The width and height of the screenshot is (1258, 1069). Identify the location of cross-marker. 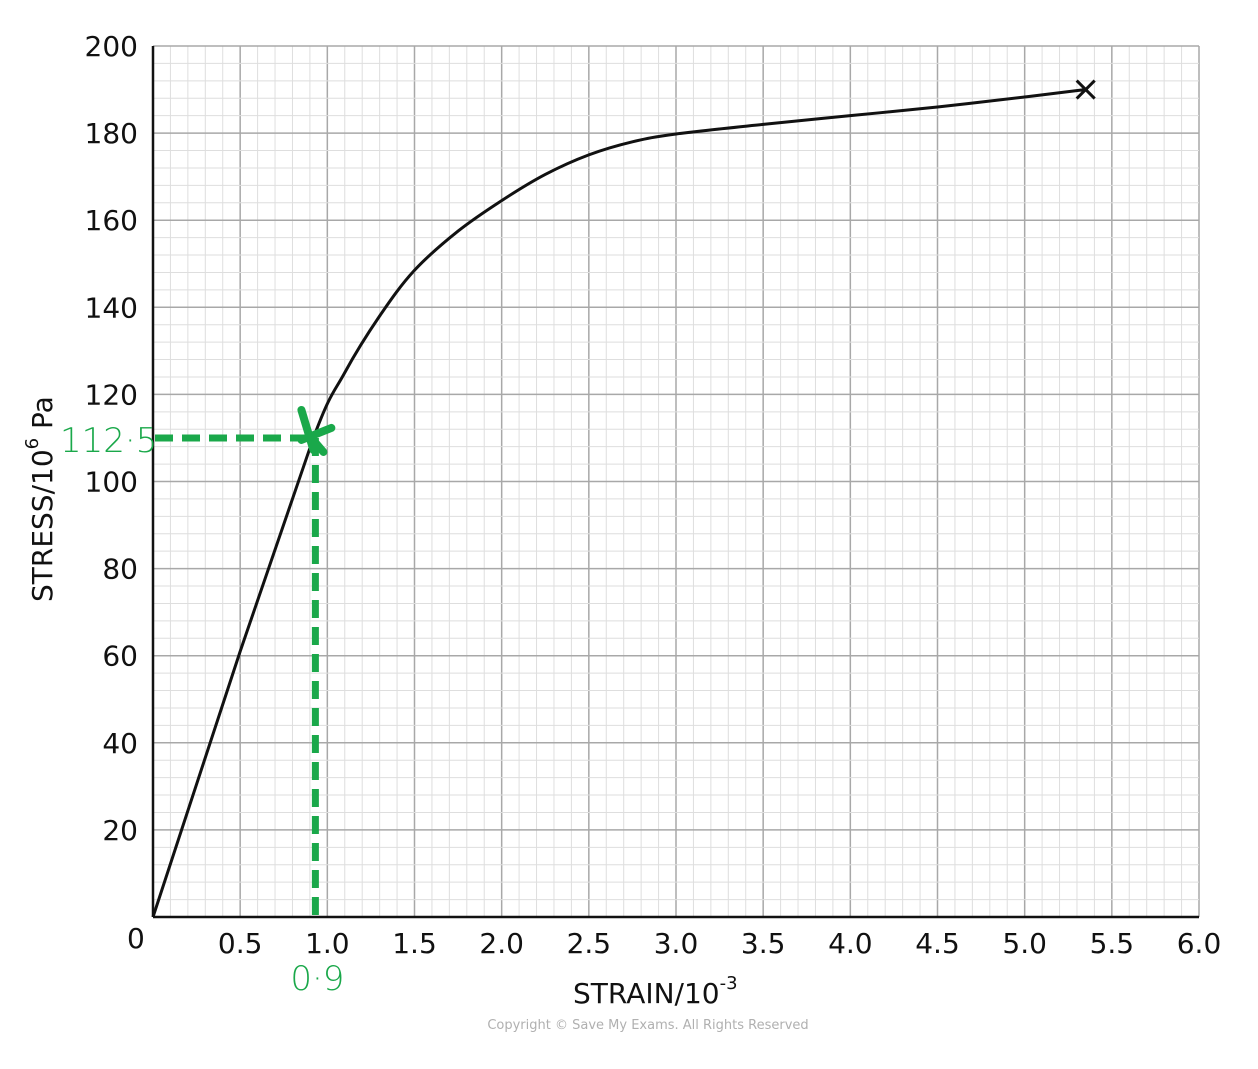
(316, 430).